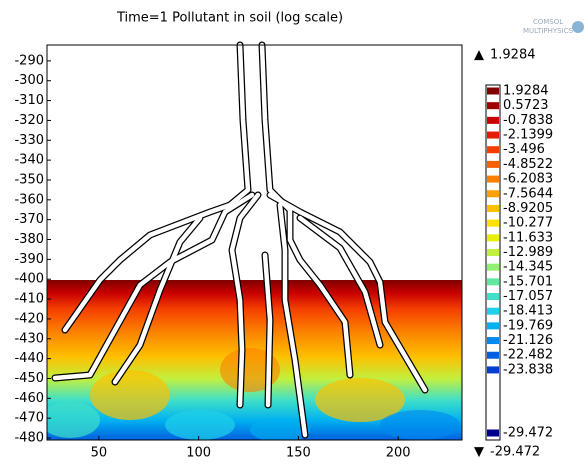  What do you see at coordinates (528, 369) in the screenshot?
I see `colorbar-label: -23.838` at bounding box center [528, 369].